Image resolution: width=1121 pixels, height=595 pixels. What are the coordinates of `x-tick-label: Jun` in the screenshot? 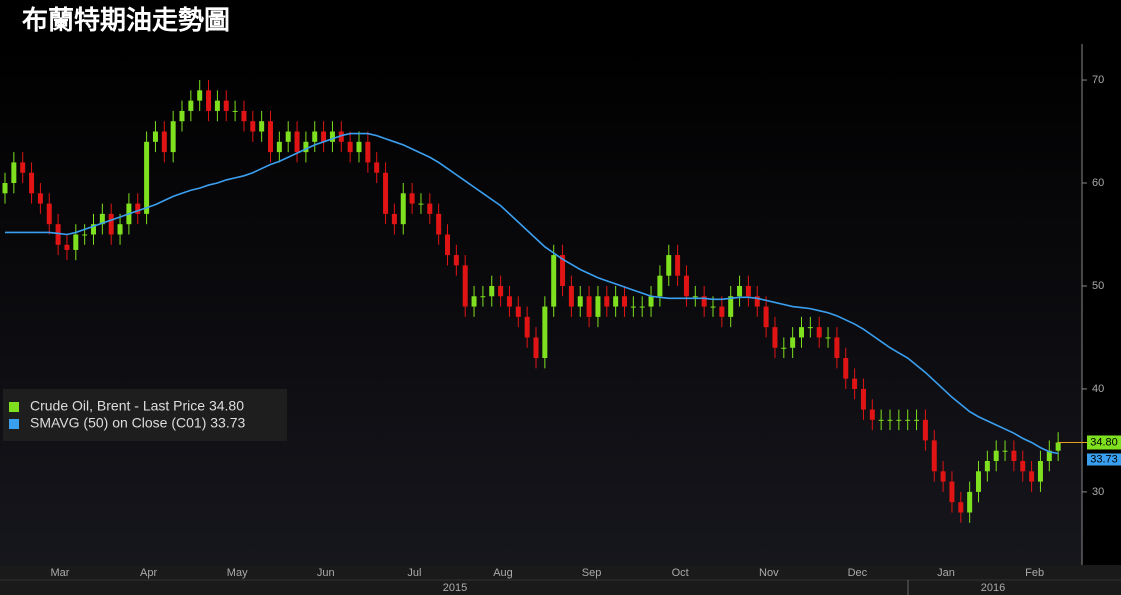 It's located at (326, 573).